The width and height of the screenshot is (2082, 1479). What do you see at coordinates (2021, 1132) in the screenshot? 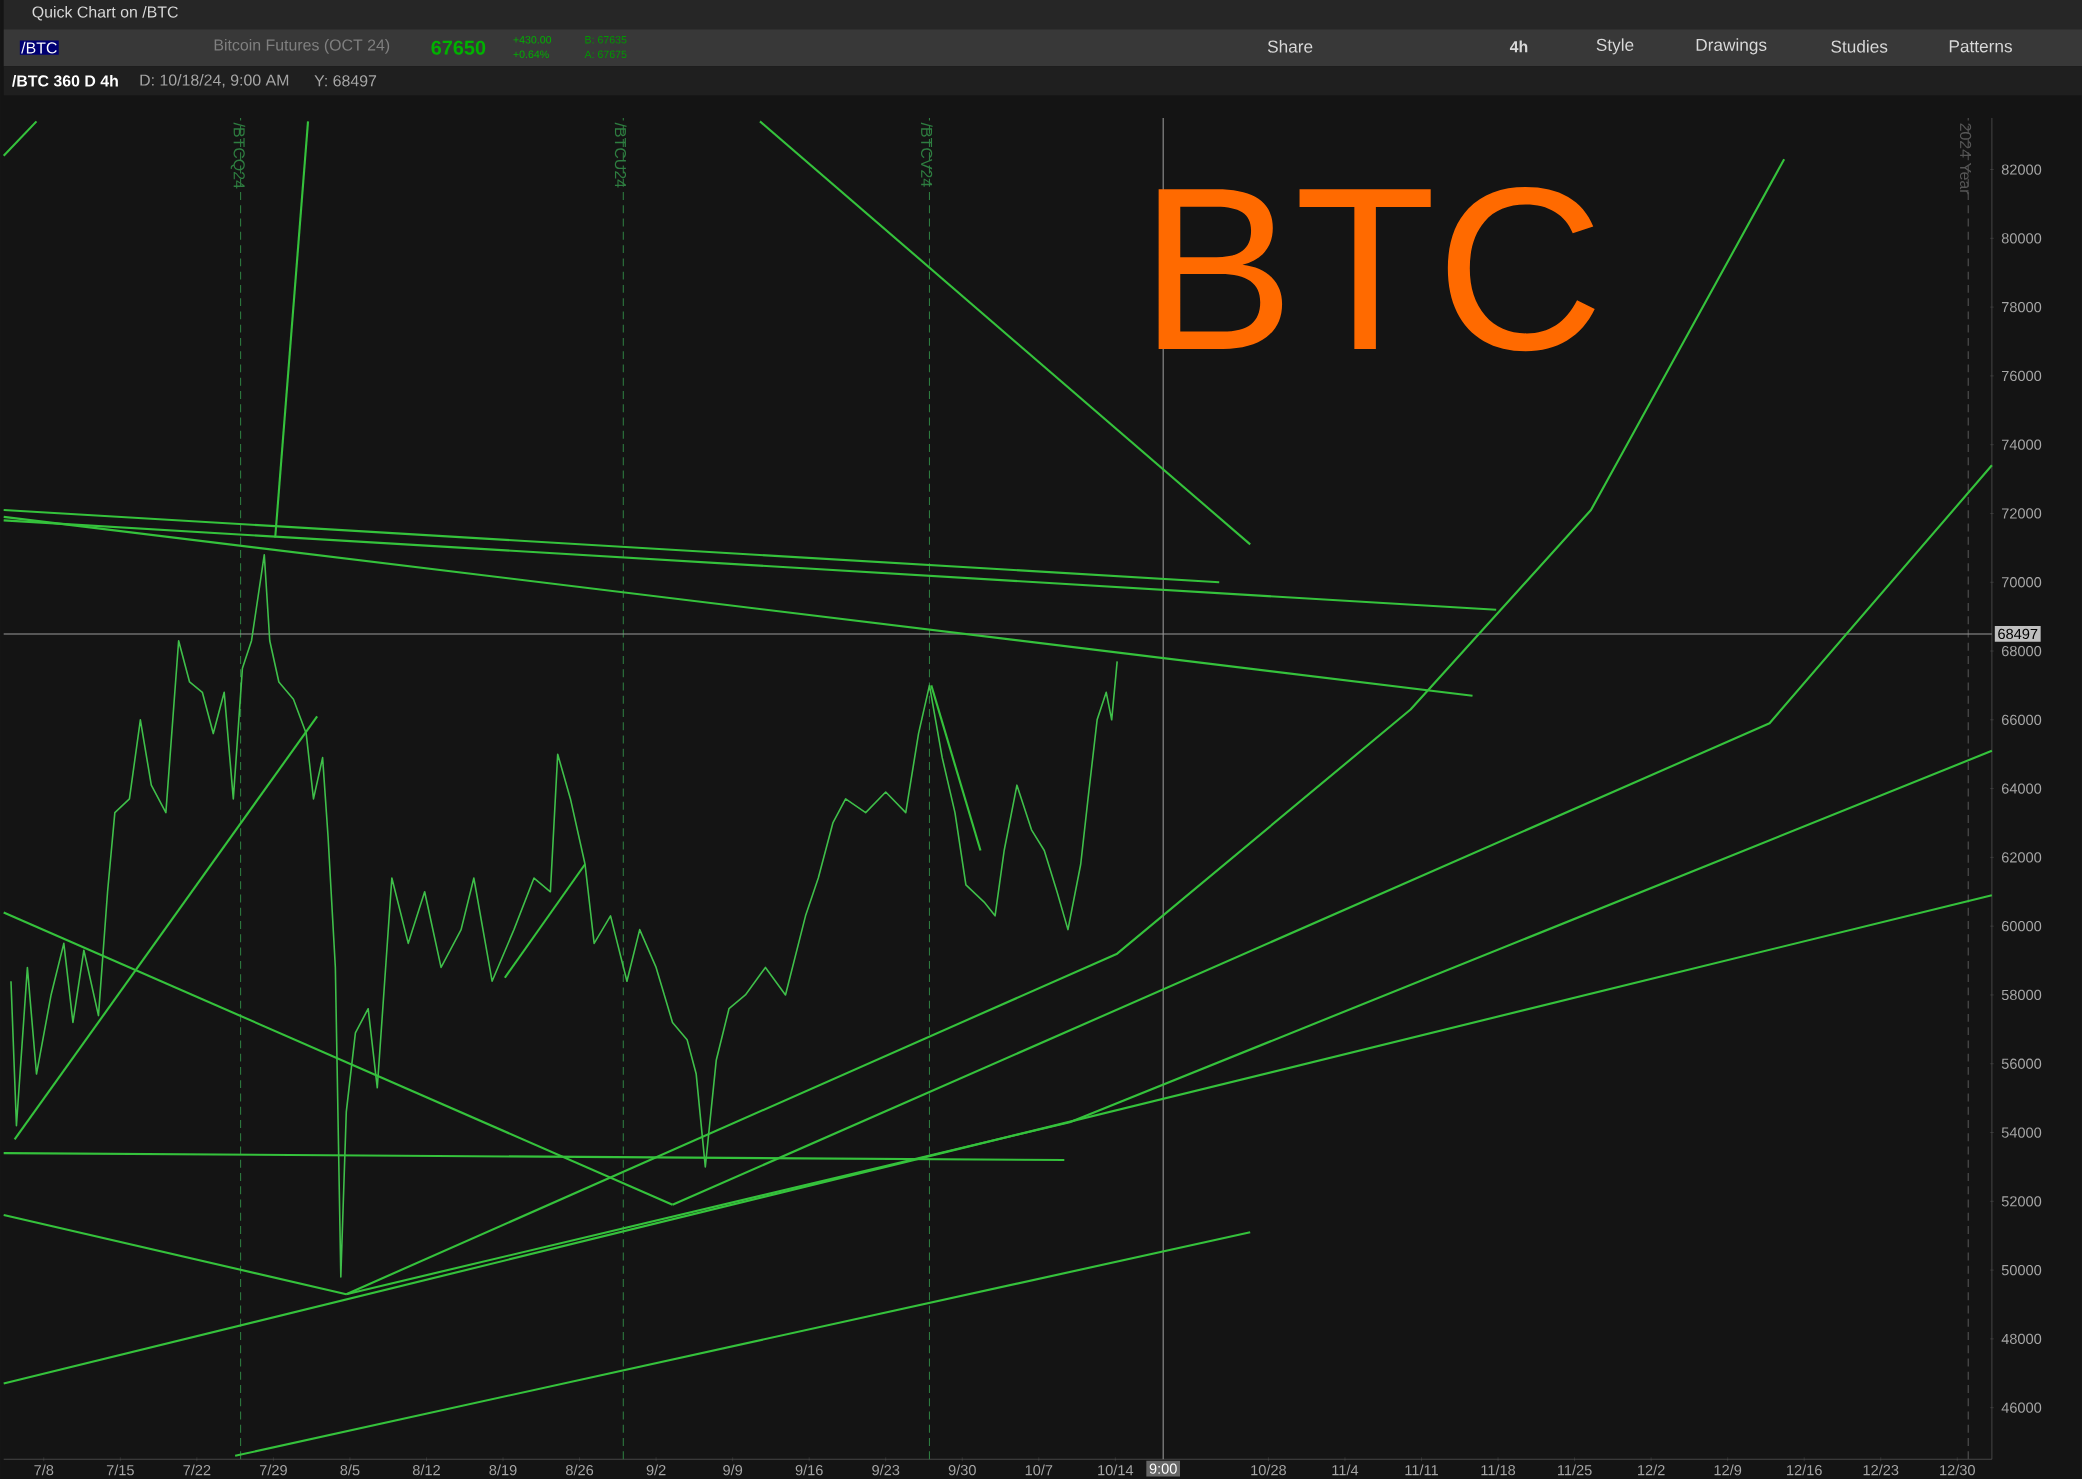
I see `y-tick-label: 54000` at bounding box center [2021, 1132].